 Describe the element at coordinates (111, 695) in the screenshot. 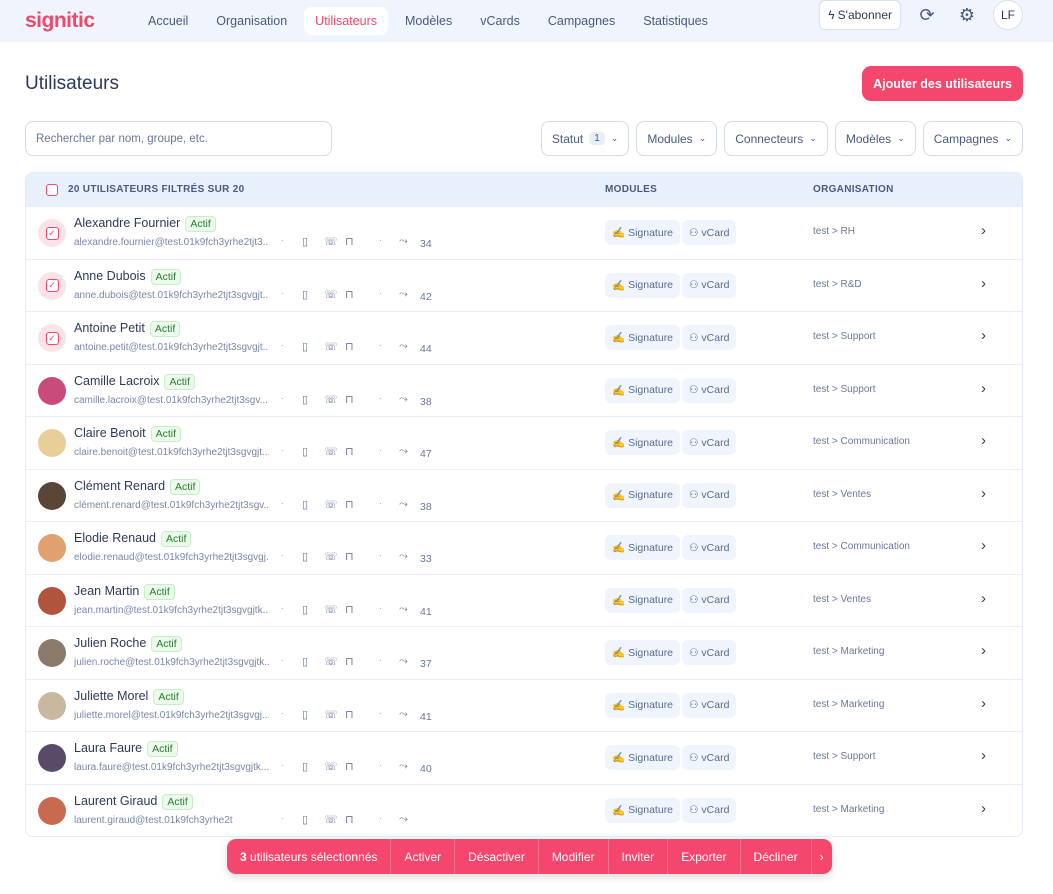

I see `user-name: Juliette Morel` at that location.